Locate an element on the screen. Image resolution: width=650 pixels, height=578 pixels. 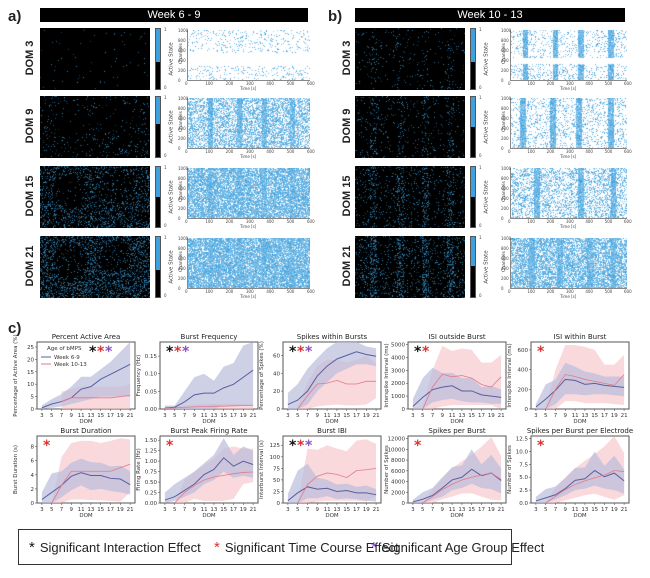
legend-item-age: * Significant Age Group Effect is located at coordinates (457, 547).